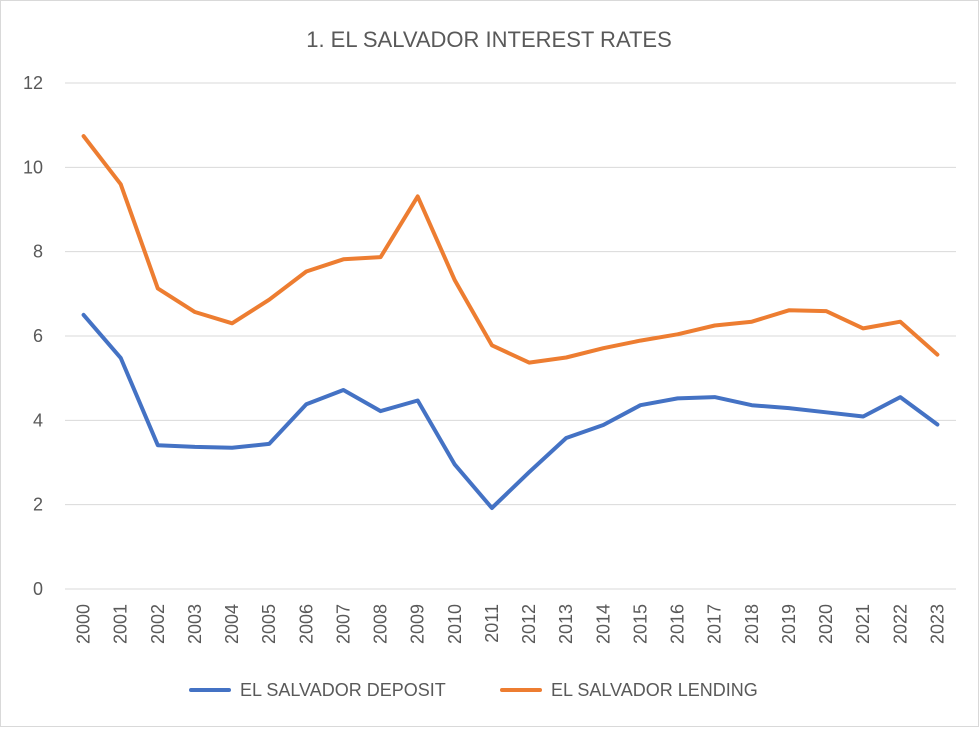  I want to click on y-axis-ticks: 0 2 4 6 8 10 12, so click(33, 336).